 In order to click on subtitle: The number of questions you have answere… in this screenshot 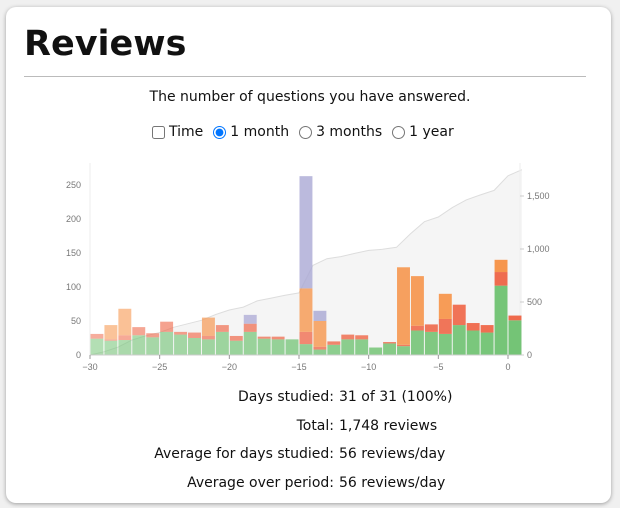, I will do `click(310, 97)`.